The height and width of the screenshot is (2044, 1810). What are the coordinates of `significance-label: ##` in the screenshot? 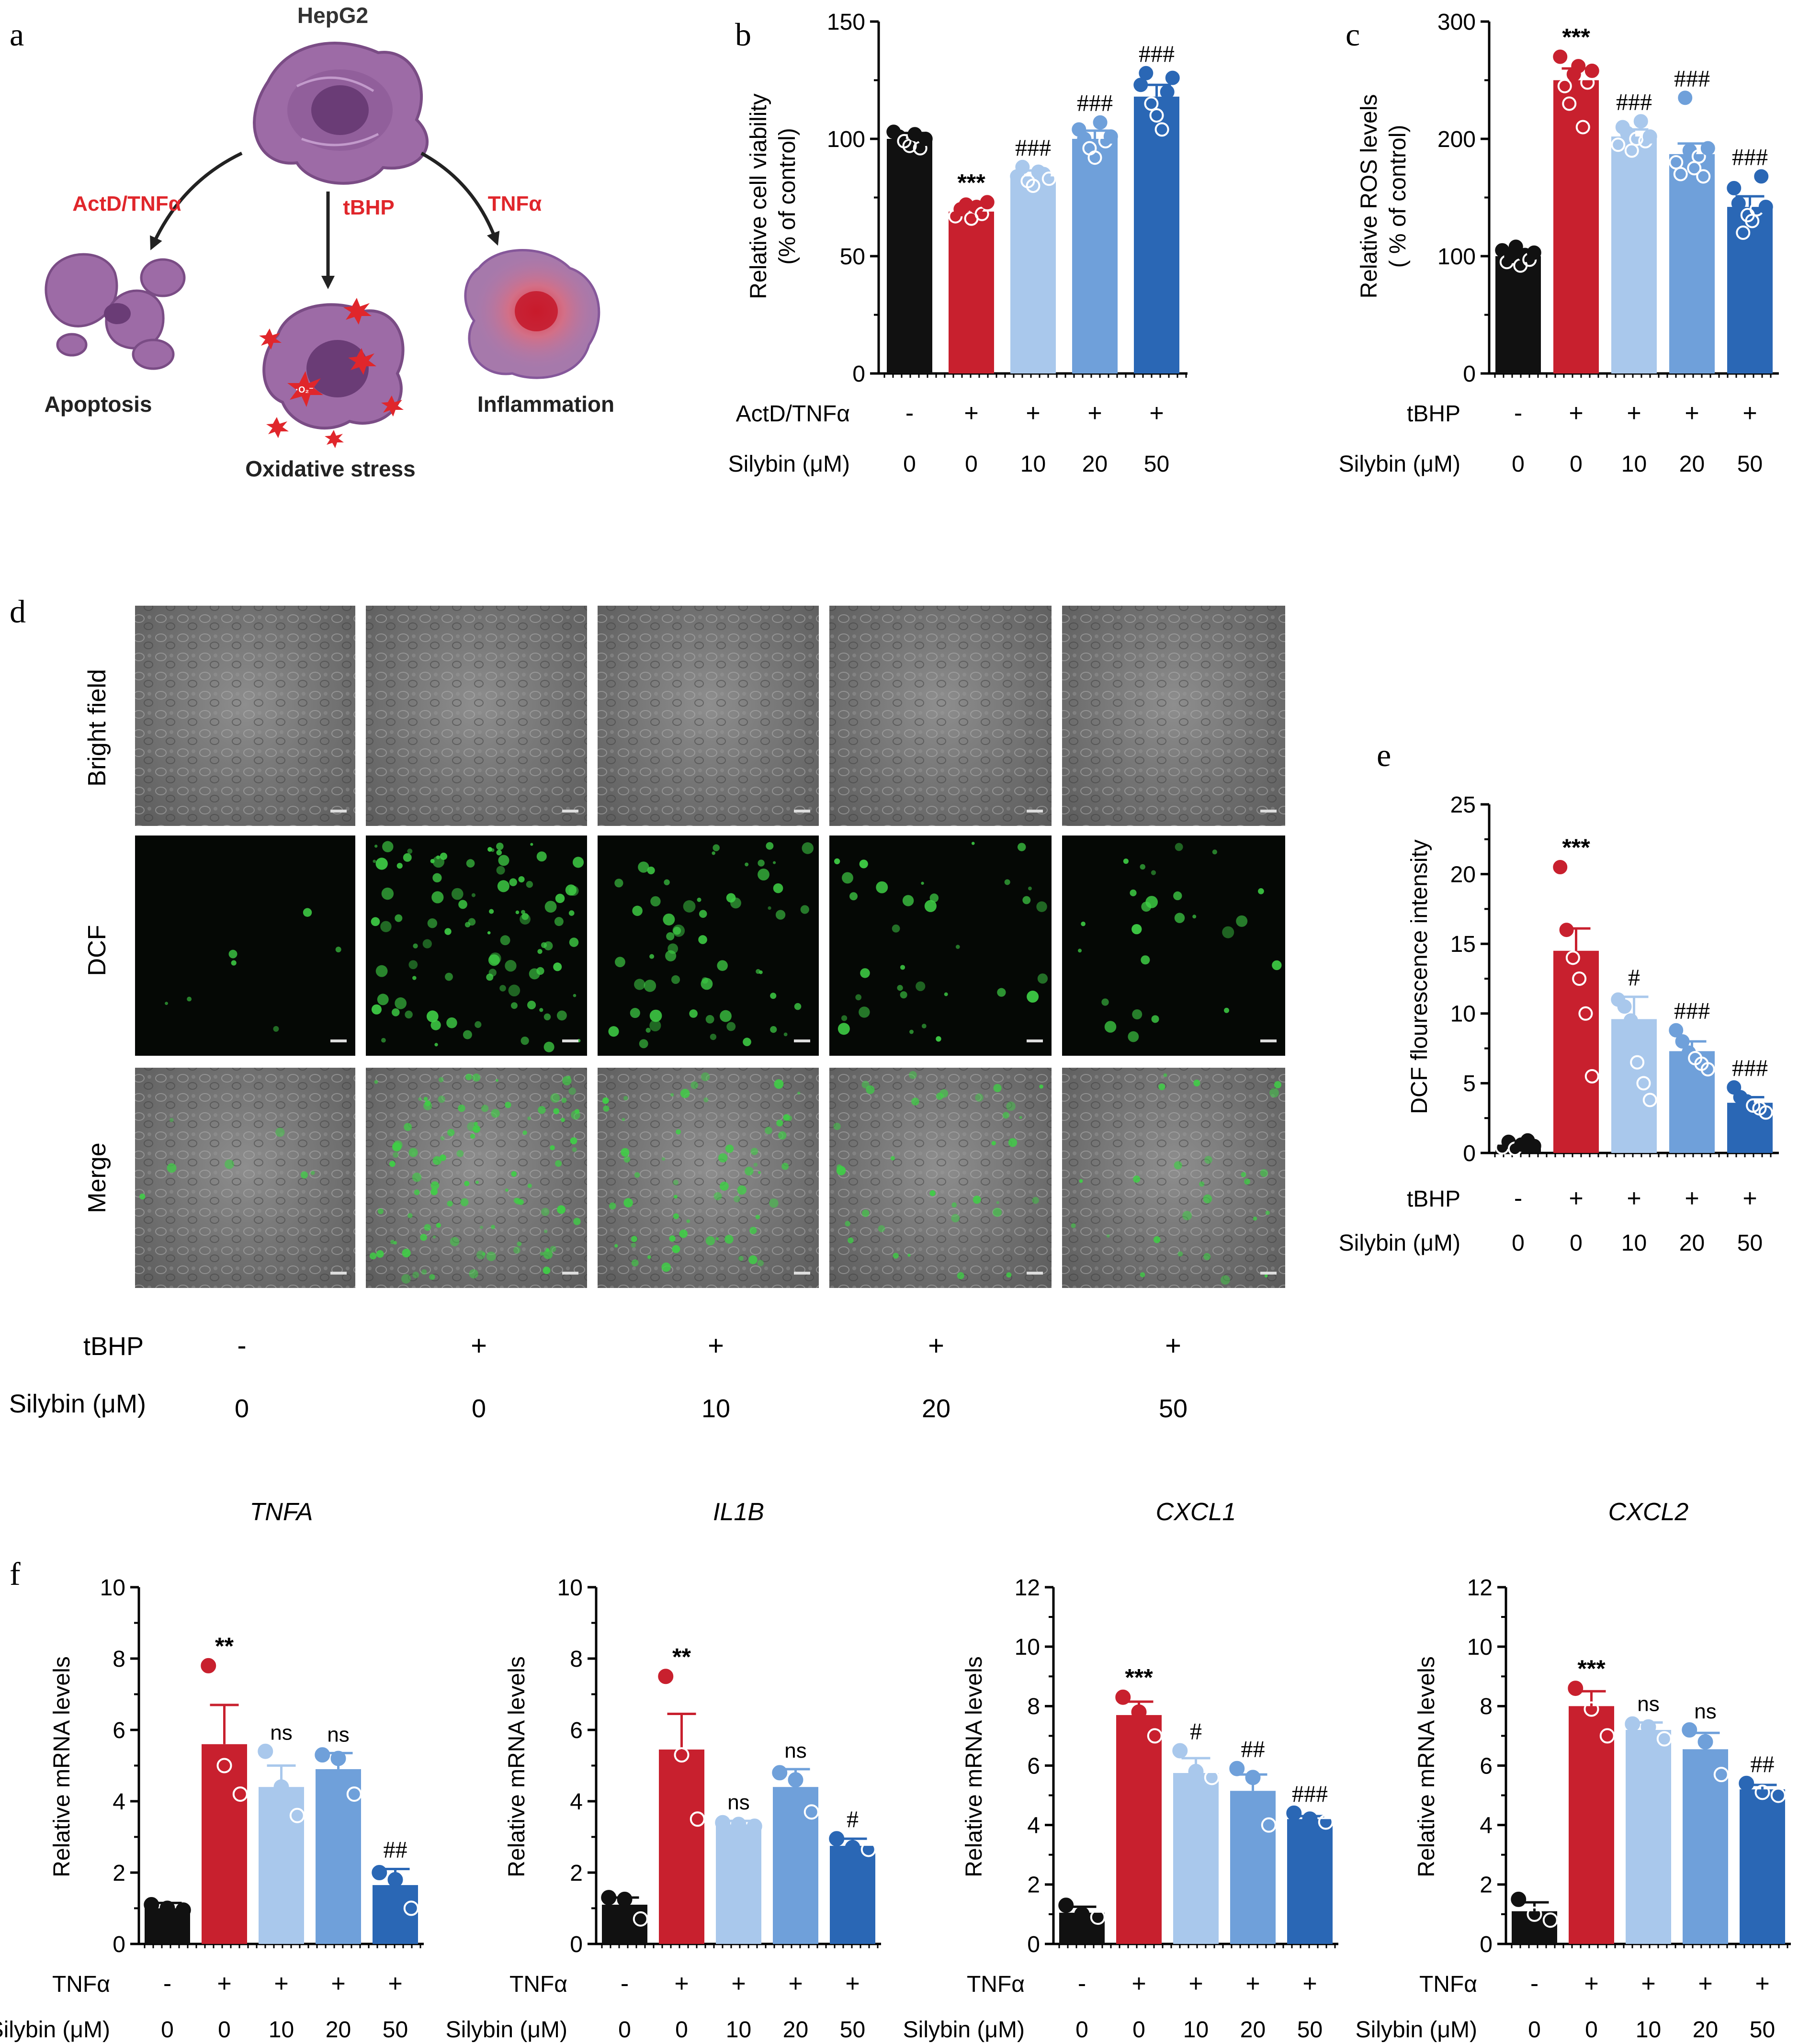 It's located at (1763, 1764).